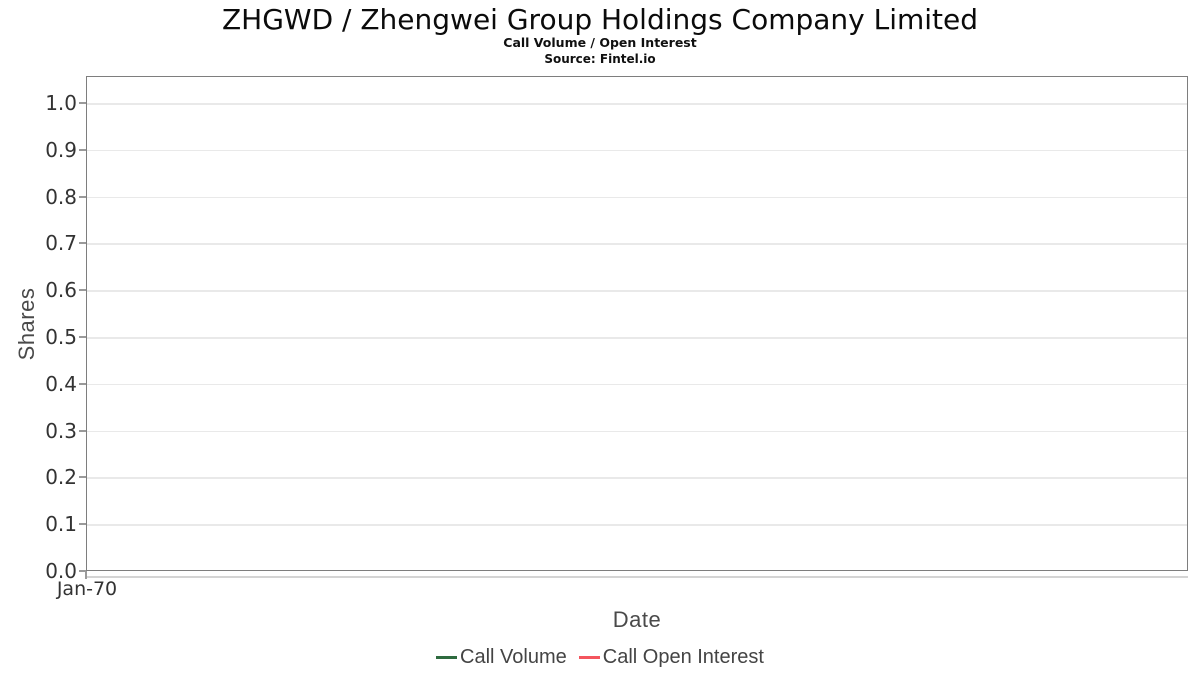 The height and width of the screenshot is (675, 1200). Describe the element at coordinates (513, 657) in the screenshot. I see `legend-label: Call Volume` at that location.